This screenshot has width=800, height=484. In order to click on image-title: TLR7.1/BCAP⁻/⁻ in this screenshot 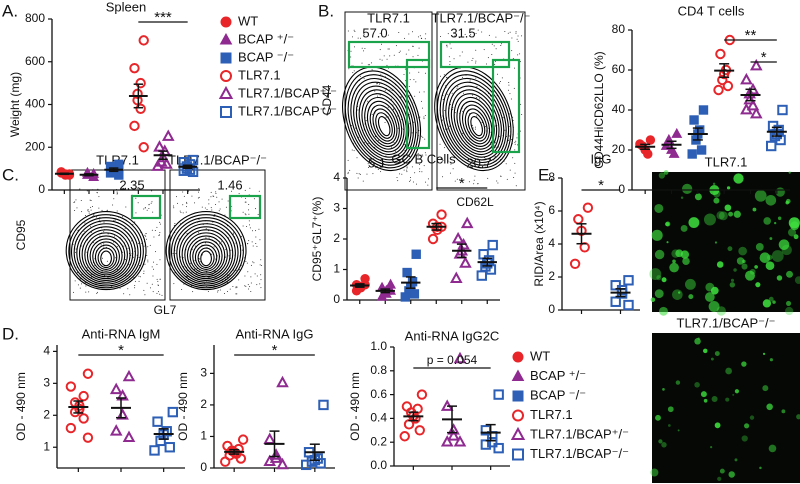, I will do `click(726, 322)`.